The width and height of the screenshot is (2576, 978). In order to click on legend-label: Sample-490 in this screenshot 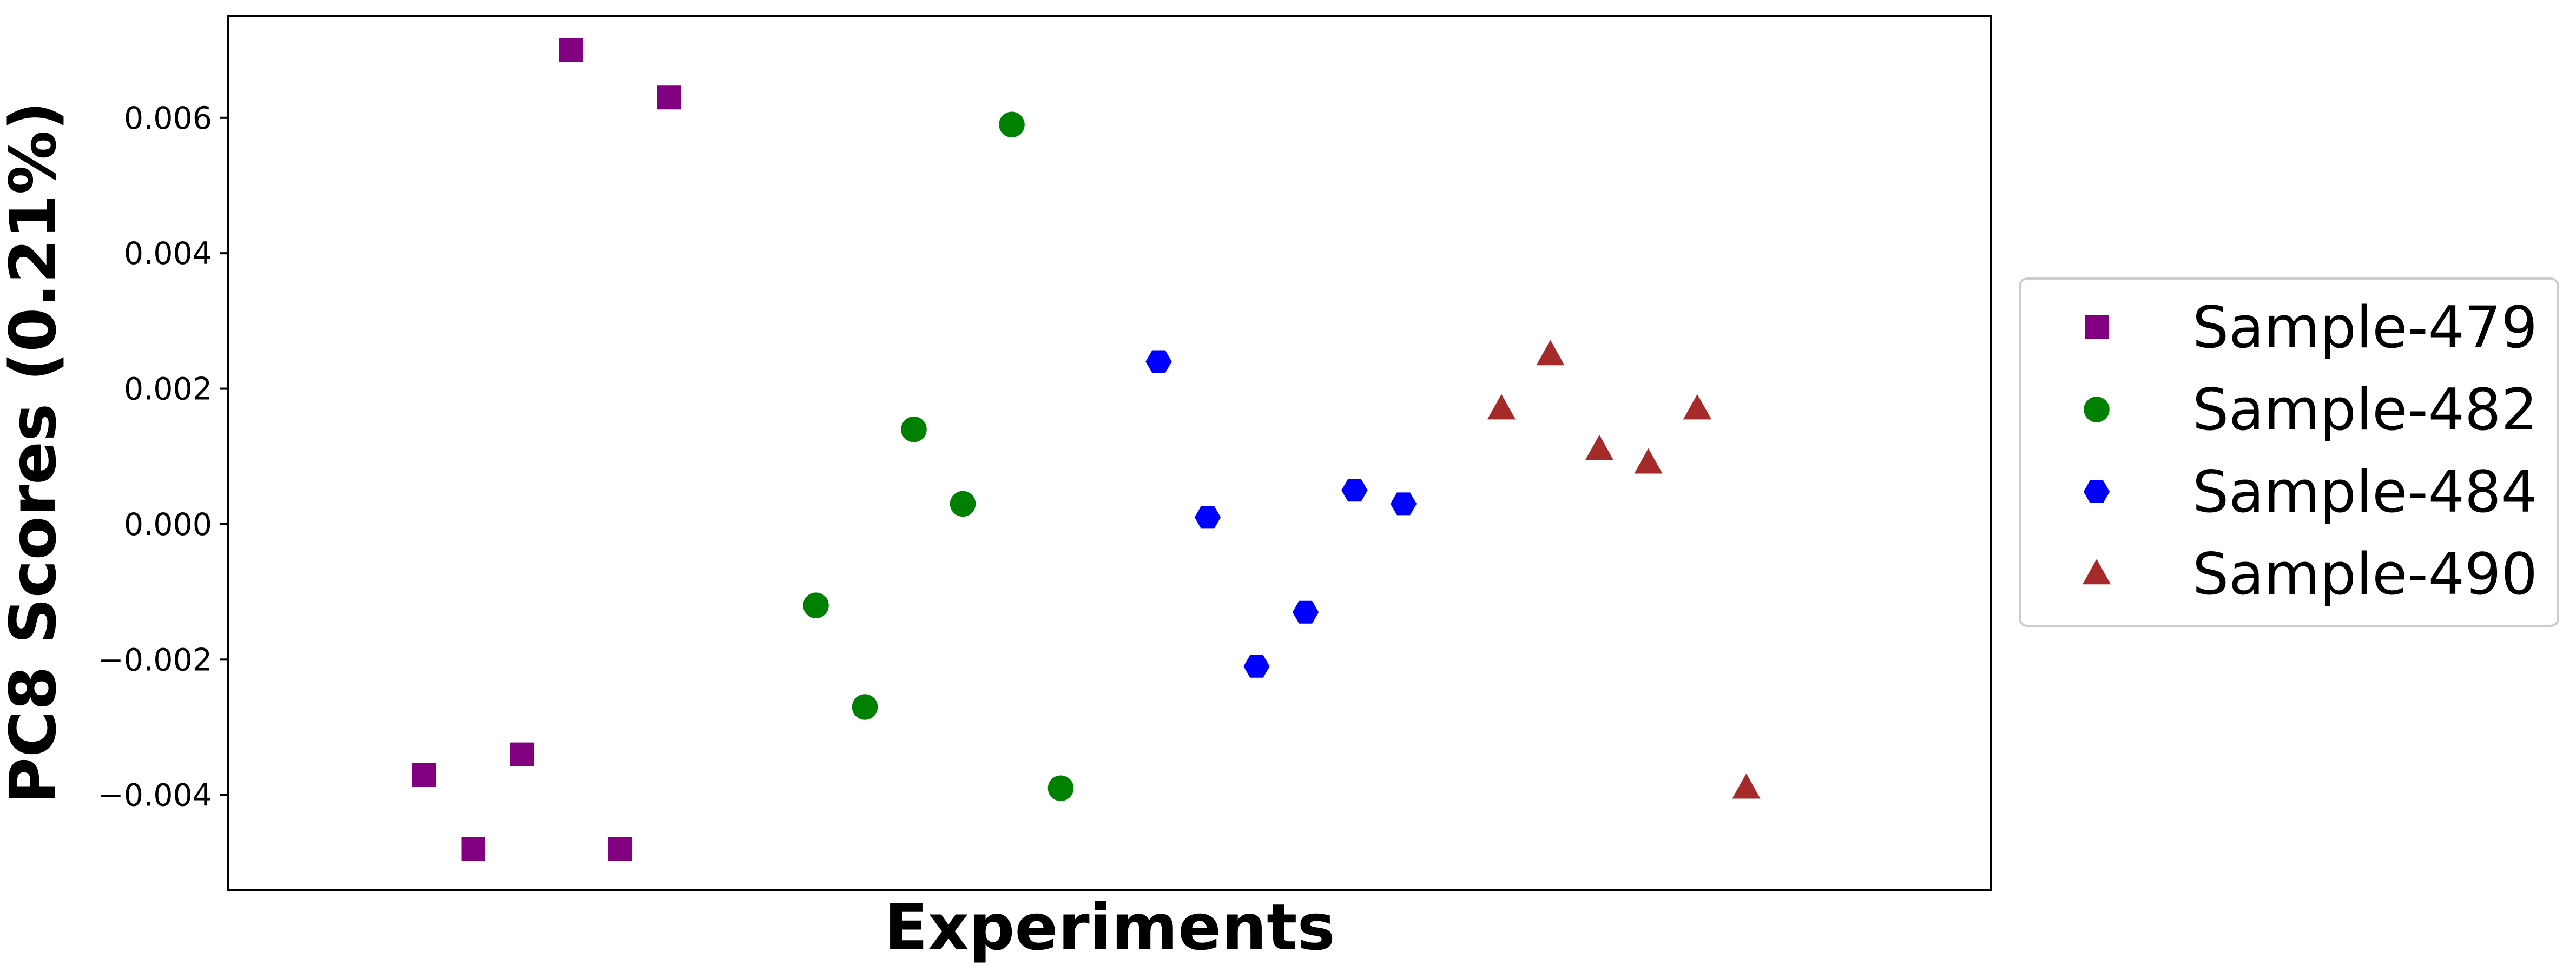, I will do `click(2365, 574)`.